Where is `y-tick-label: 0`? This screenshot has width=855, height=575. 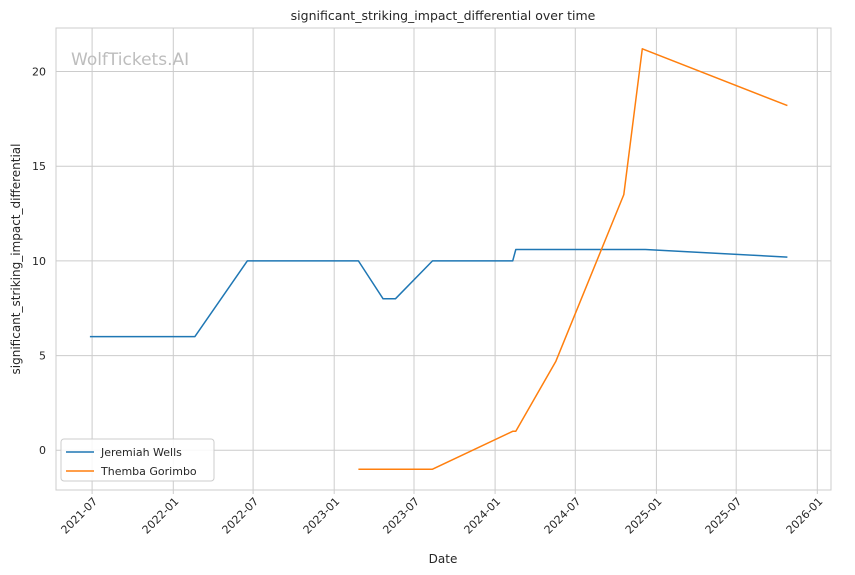
y-tick-label: 0 is located at coordinates (42, 450).